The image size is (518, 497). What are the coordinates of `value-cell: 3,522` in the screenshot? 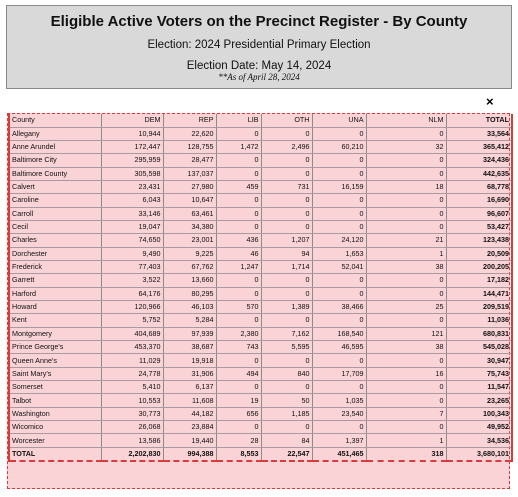 It's located at (132, 280).